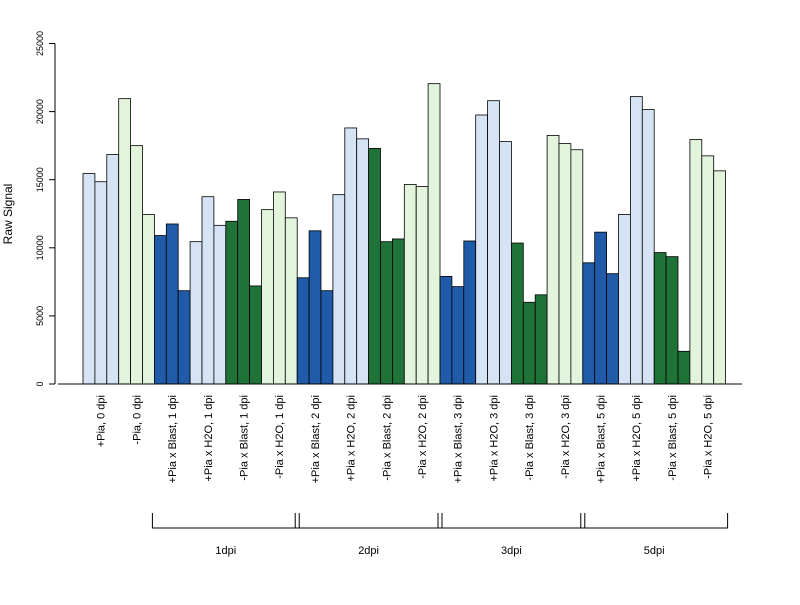  What do you see at coordinates (8, 214) in the screenshot?
I see `y-axis-title: Raw Signal` at bounding box center [8, 214].